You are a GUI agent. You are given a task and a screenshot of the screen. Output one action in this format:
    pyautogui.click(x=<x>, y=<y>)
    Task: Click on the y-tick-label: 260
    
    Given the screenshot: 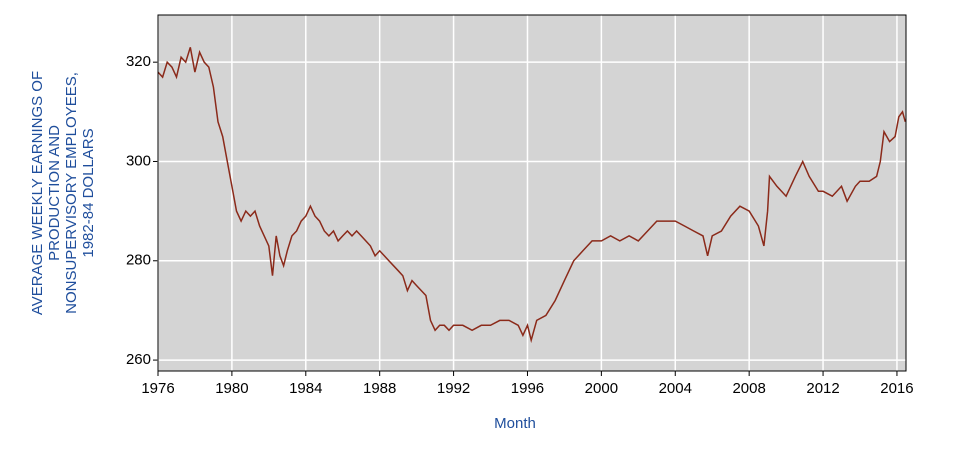 What is the action you would take?
    pyautogui.click(x=138, y=359)
    